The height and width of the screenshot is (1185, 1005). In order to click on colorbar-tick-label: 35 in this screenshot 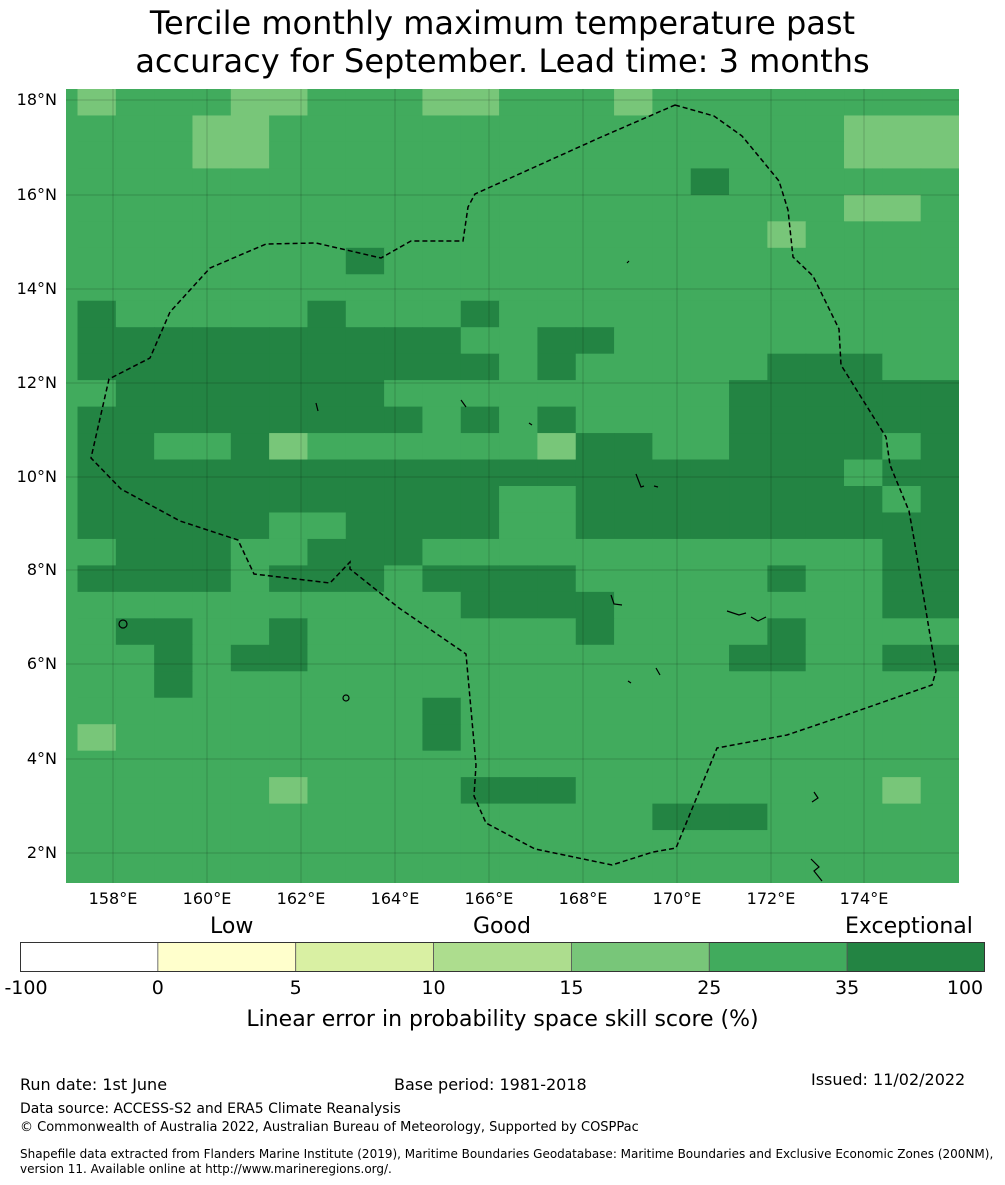, I will do `click(847, 988)`.